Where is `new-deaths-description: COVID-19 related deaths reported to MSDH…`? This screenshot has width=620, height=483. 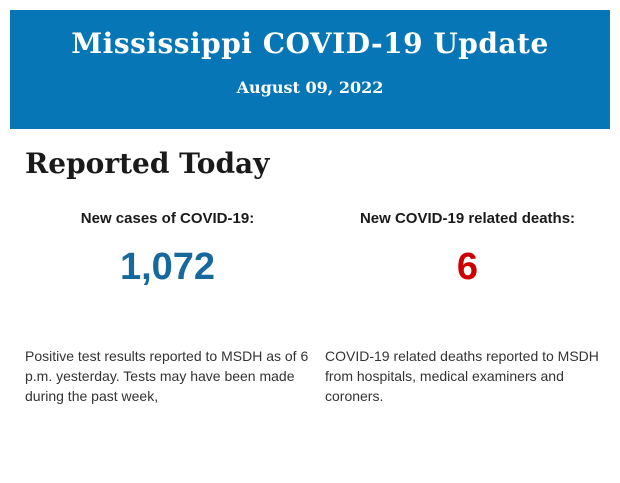
new-deaths-description: COVID-19 related deaths reported to MSDH… is located at coordinates (462, 376).